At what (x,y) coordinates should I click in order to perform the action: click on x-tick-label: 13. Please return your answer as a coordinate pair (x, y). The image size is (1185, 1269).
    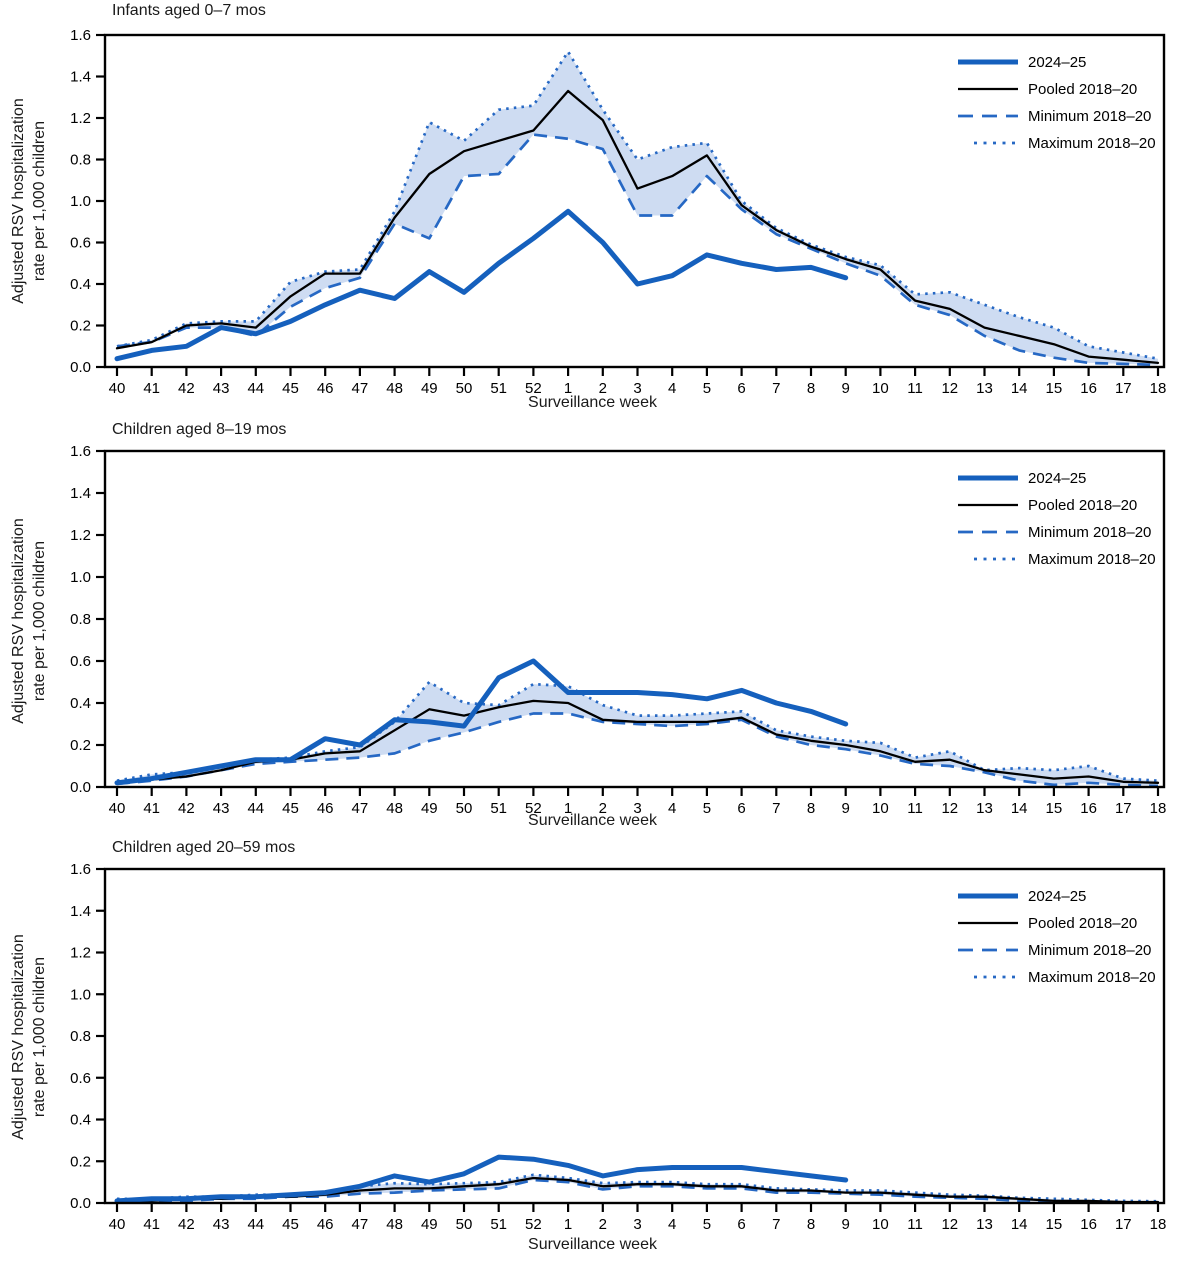
    Looking at the image, I should click on (984, 1224).